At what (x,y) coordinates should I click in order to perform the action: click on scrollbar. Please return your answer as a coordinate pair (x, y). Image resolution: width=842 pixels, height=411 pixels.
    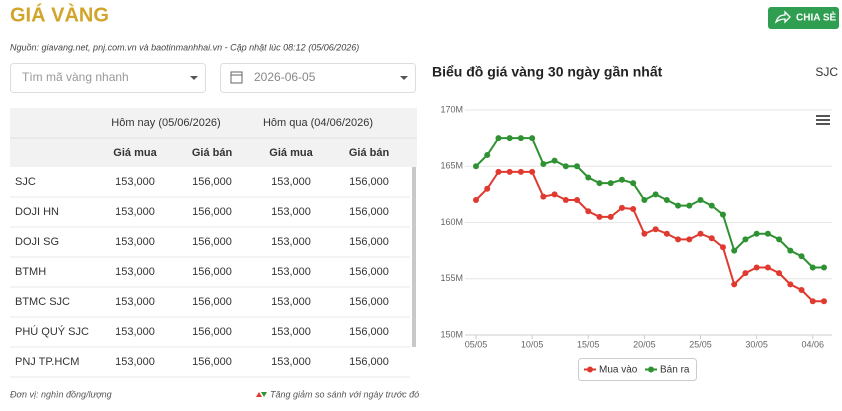
    Looking at the image, I should click on (414, 257).